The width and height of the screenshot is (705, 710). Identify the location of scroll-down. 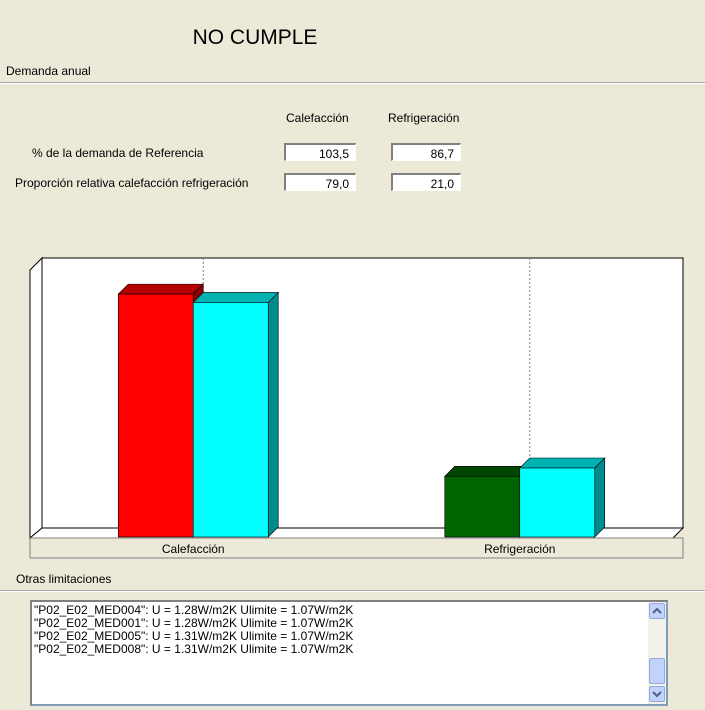
(657, 694).